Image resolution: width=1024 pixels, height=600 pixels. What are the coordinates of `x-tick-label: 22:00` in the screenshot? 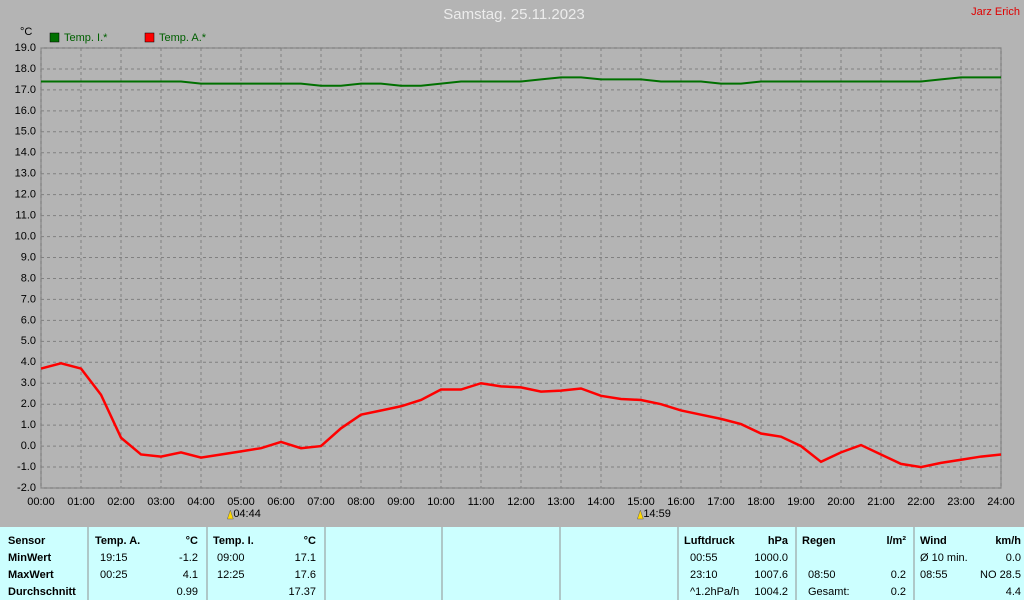 It's located at (921, 502).